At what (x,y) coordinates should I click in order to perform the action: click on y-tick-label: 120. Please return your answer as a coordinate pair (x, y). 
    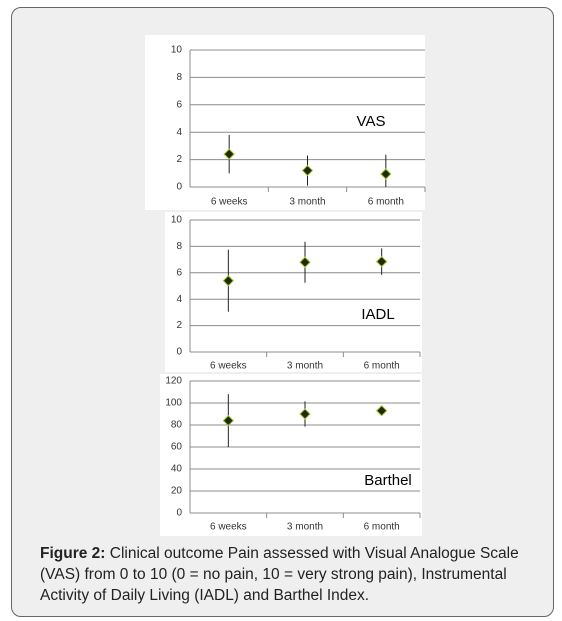
    Looking at the image, I should click on (173, 381).